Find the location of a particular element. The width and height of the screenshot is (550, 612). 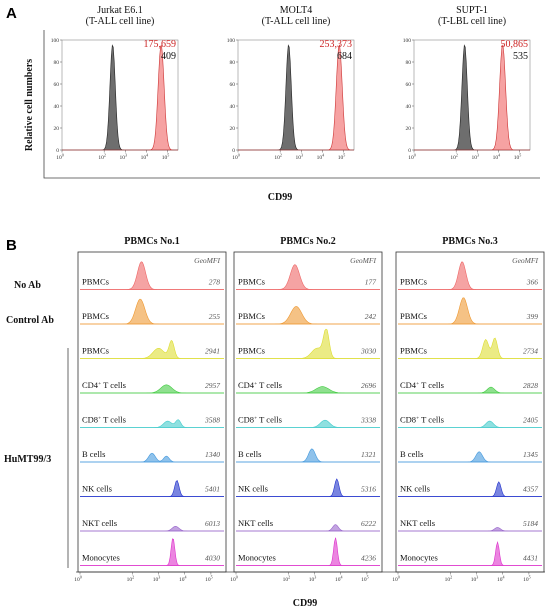

row-geomfi-value: 2734 is located at coordinates (530, 351).